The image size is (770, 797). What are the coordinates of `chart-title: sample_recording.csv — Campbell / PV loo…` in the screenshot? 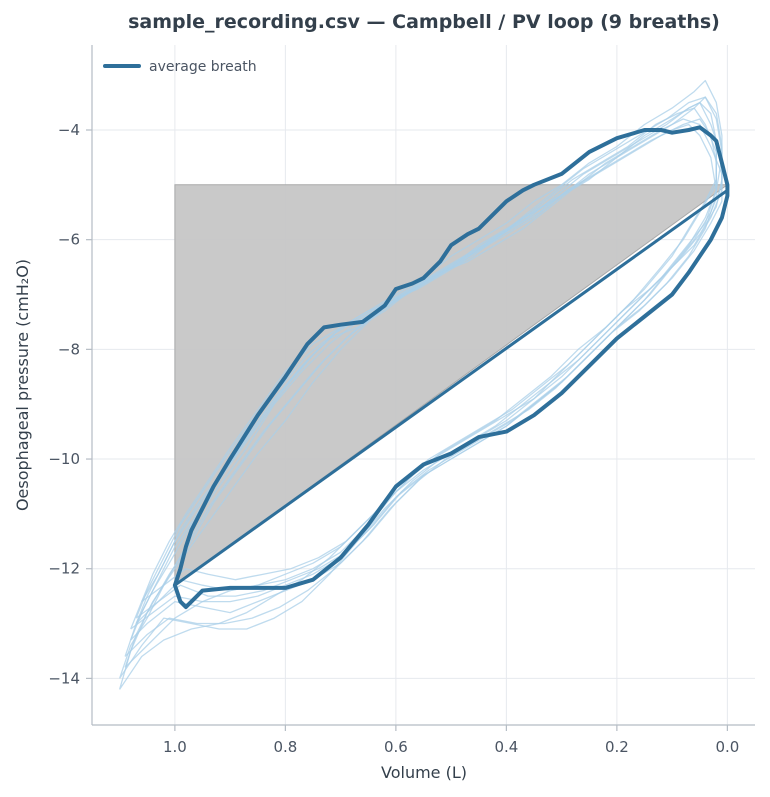 It's located at (424, 22).